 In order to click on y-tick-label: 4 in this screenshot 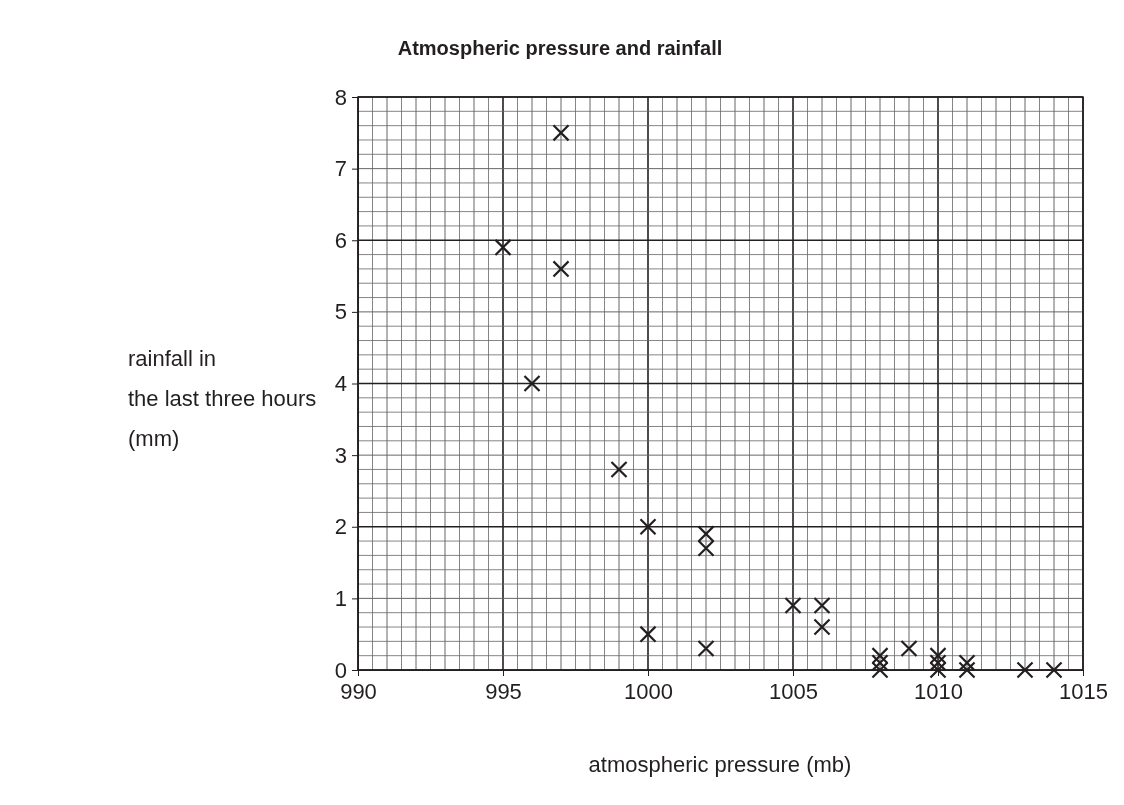, I will do `click(340, 384)`.